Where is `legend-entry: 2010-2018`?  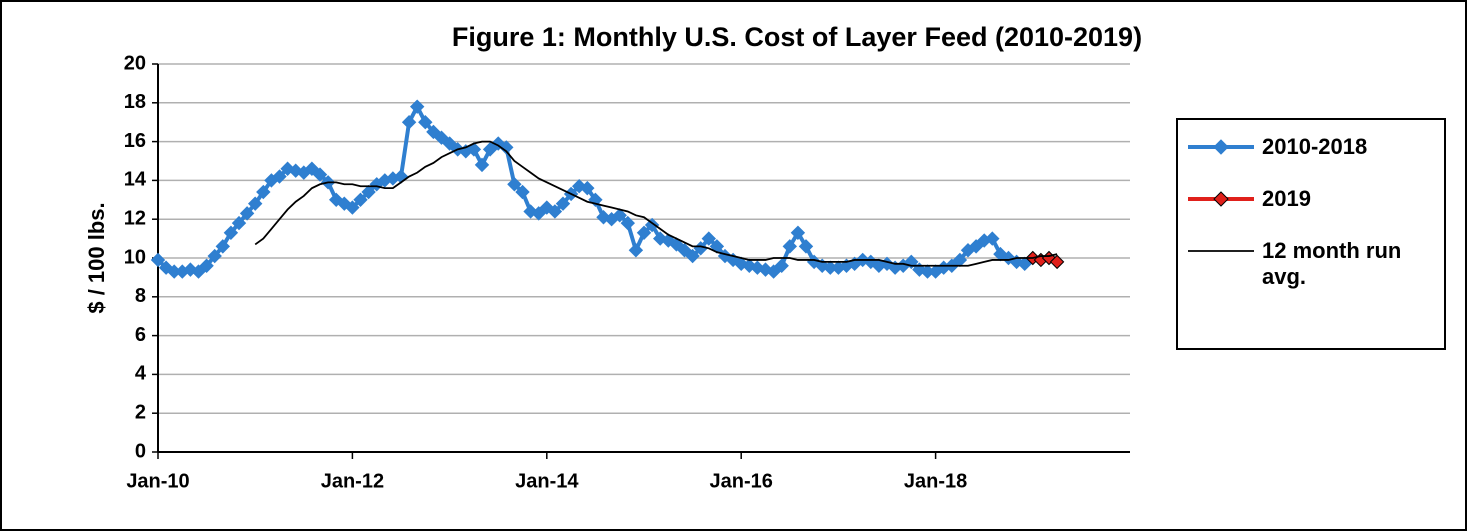 legend-entry: 2010-2018 is located at coordinates (1315, 147).